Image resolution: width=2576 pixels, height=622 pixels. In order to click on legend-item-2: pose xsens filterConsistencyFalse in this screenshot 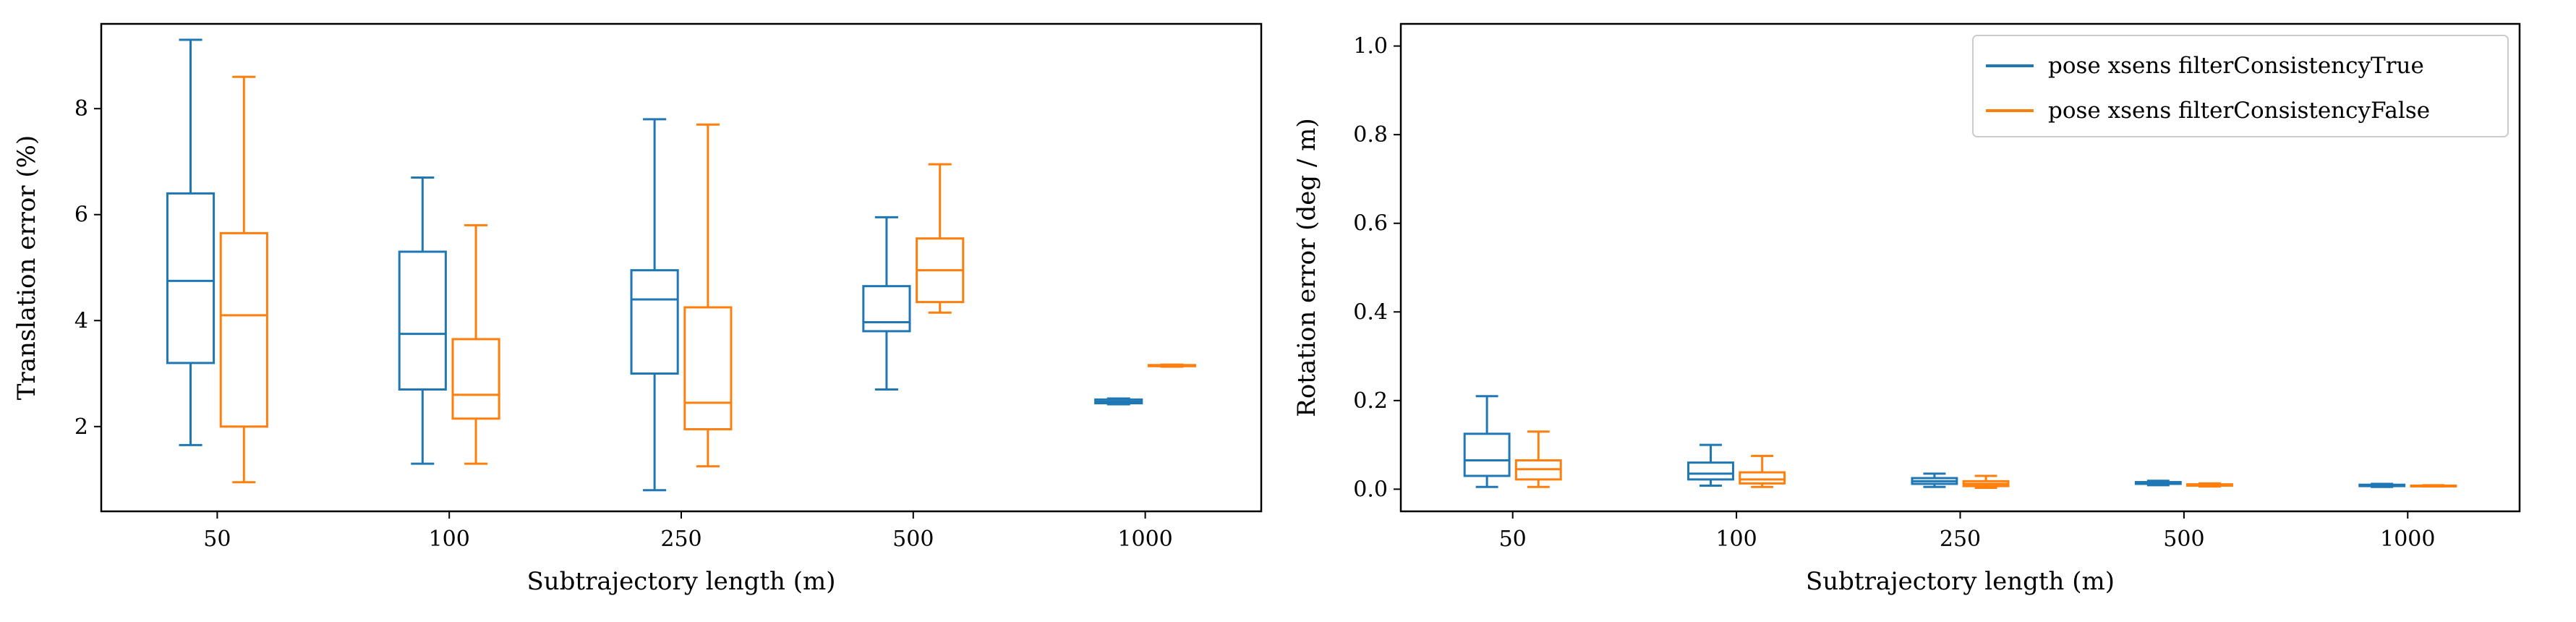, I will do `click(2208, 111)`.